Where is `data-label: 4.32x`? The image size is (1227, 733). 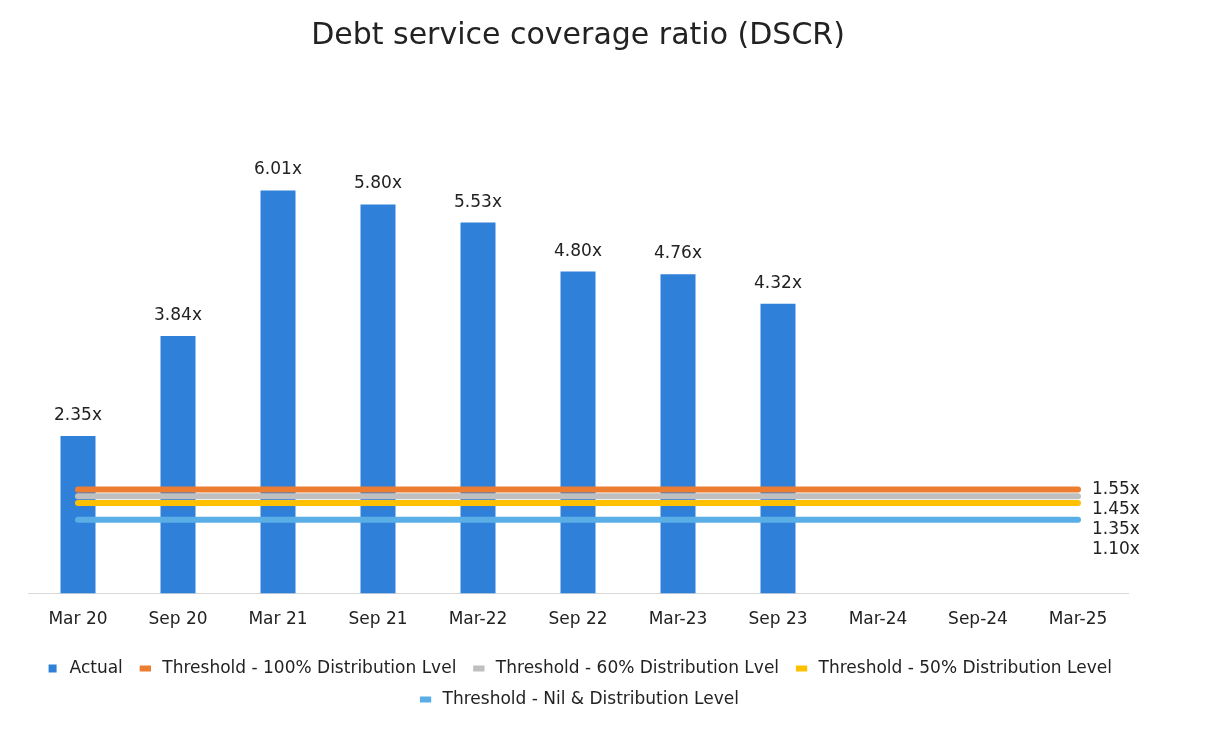 data-label: 4.32x is located at coordinates (778, 281).